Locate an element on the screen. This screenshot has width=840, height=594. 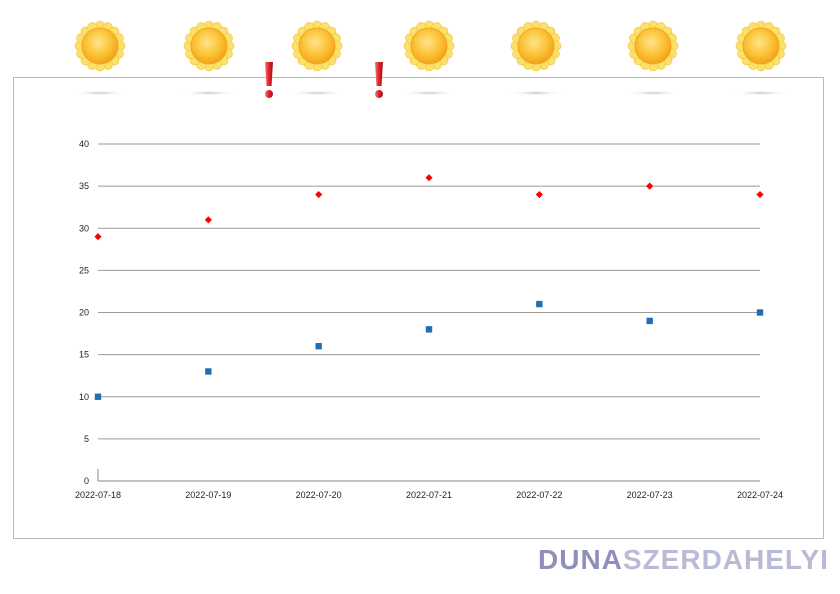
x-tick-label: 2022-07-23 is located at coordinates (650, 495).